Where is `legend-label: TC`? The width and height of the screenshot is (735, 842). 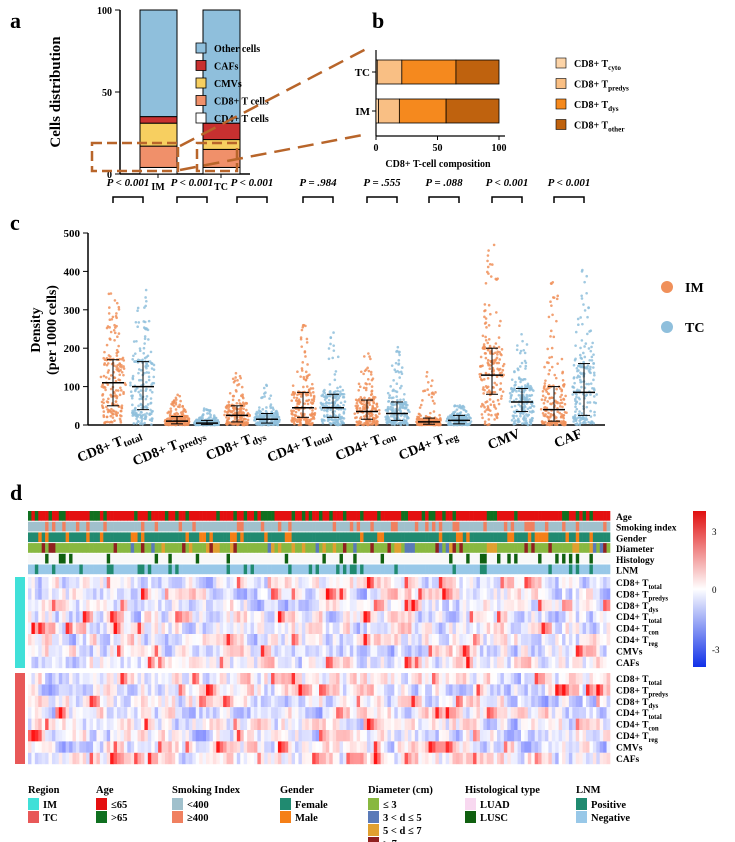
legend-label: TC is located at coordinates (694, 328).